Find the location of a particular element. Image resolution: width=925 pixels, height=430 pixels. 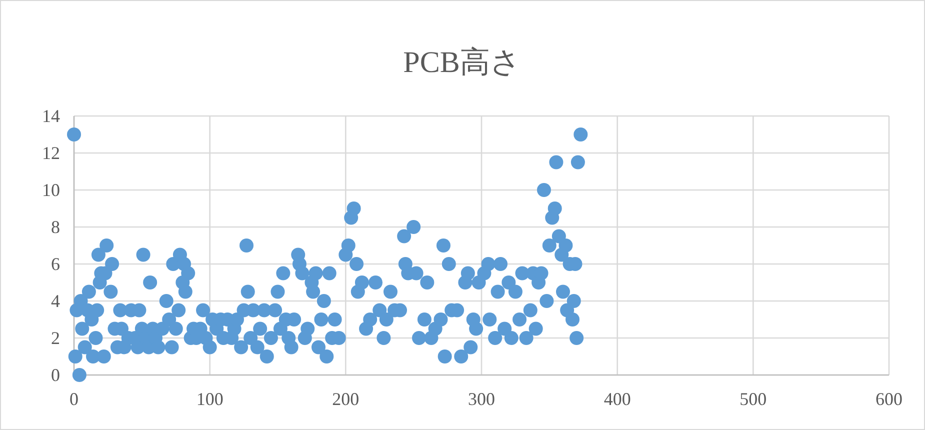

y-tick-label: 12 is located at coordinates (51, 153).